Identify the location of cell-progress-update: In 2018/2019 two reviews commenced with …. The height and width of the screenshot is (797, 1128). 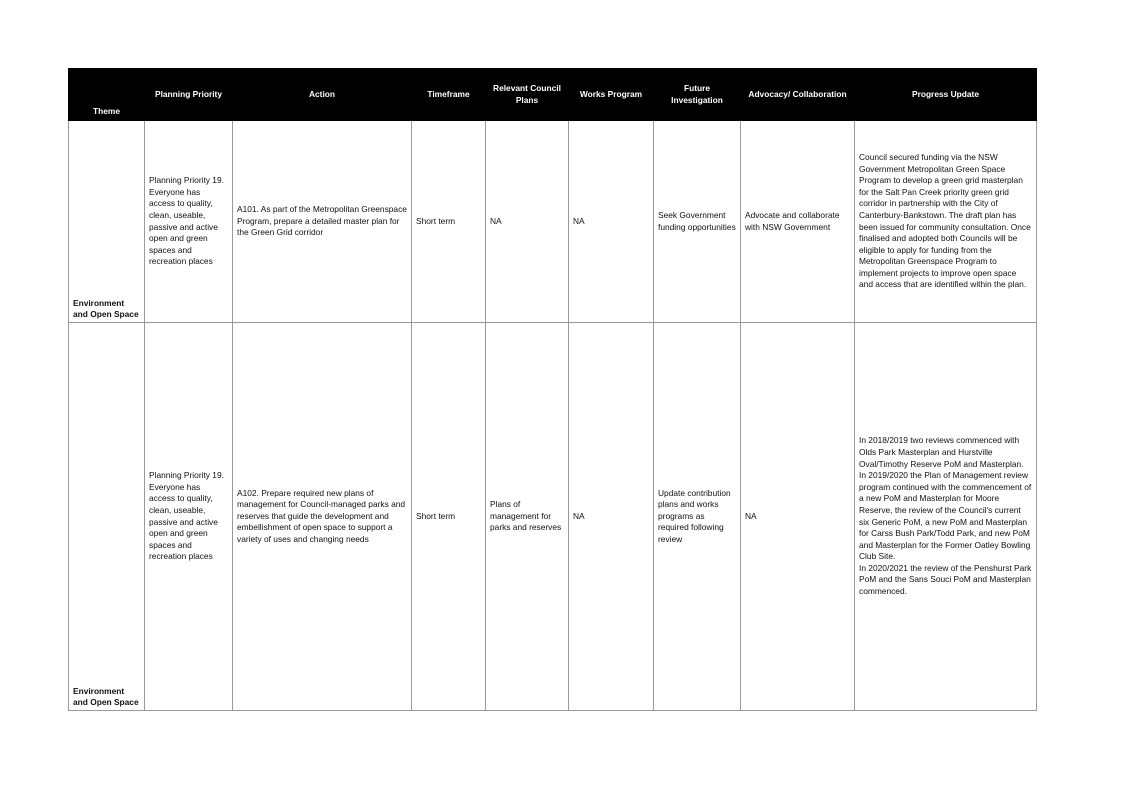
(945, 516).